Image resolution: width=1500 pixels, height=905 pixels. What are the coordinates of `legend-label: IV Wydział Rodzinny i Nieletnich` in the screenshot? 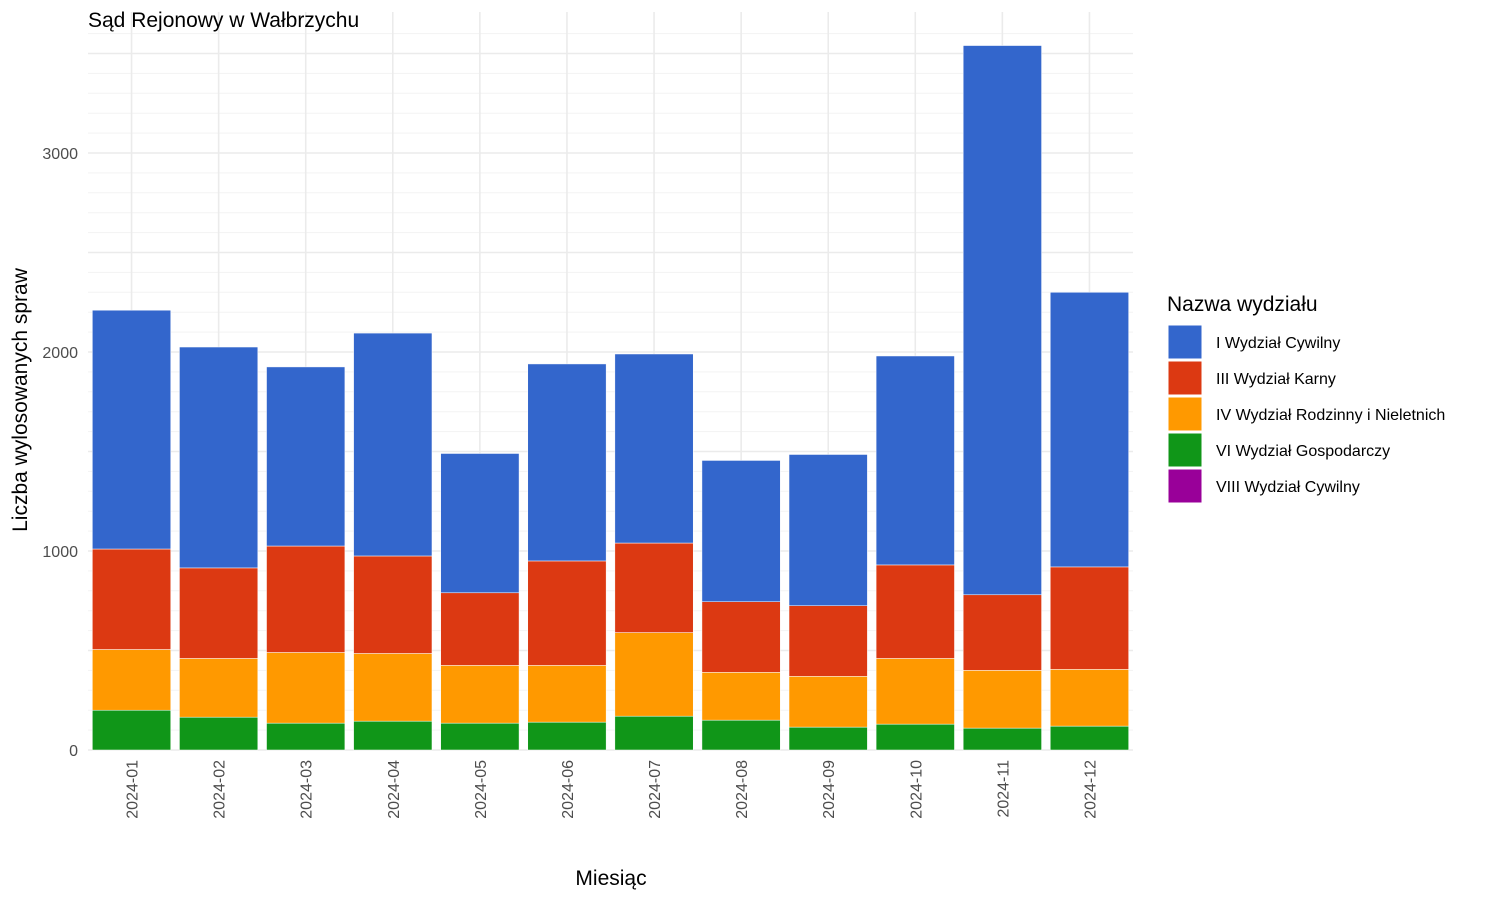 It's located at (1330, 415).